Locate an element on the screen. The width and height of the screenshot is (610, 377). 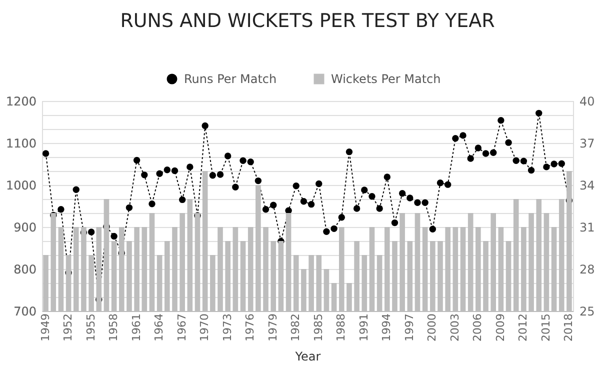
x-tick-label: 2003 is located at coordinates (455, 328).